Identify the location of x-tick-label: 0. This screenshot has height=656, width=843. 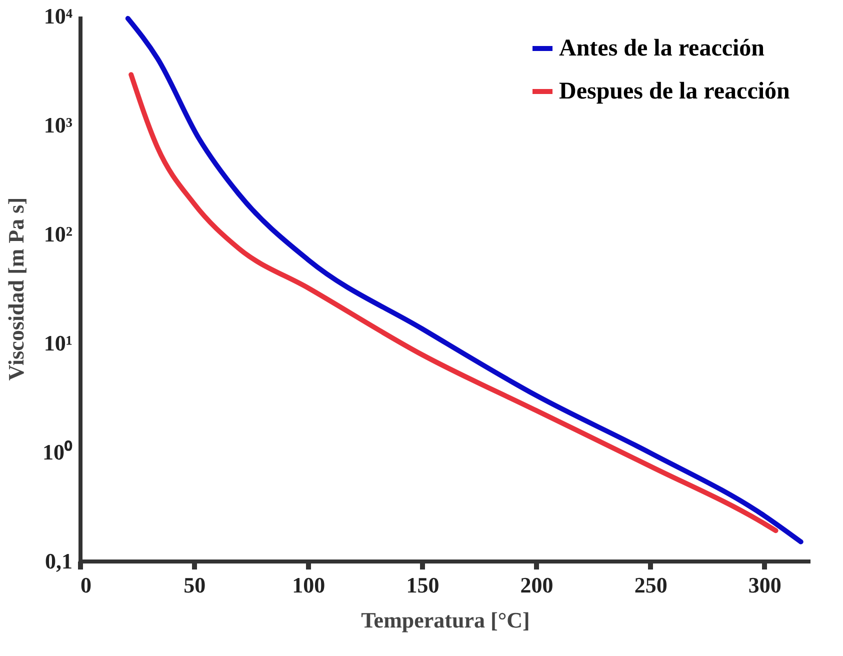
(86, 585).